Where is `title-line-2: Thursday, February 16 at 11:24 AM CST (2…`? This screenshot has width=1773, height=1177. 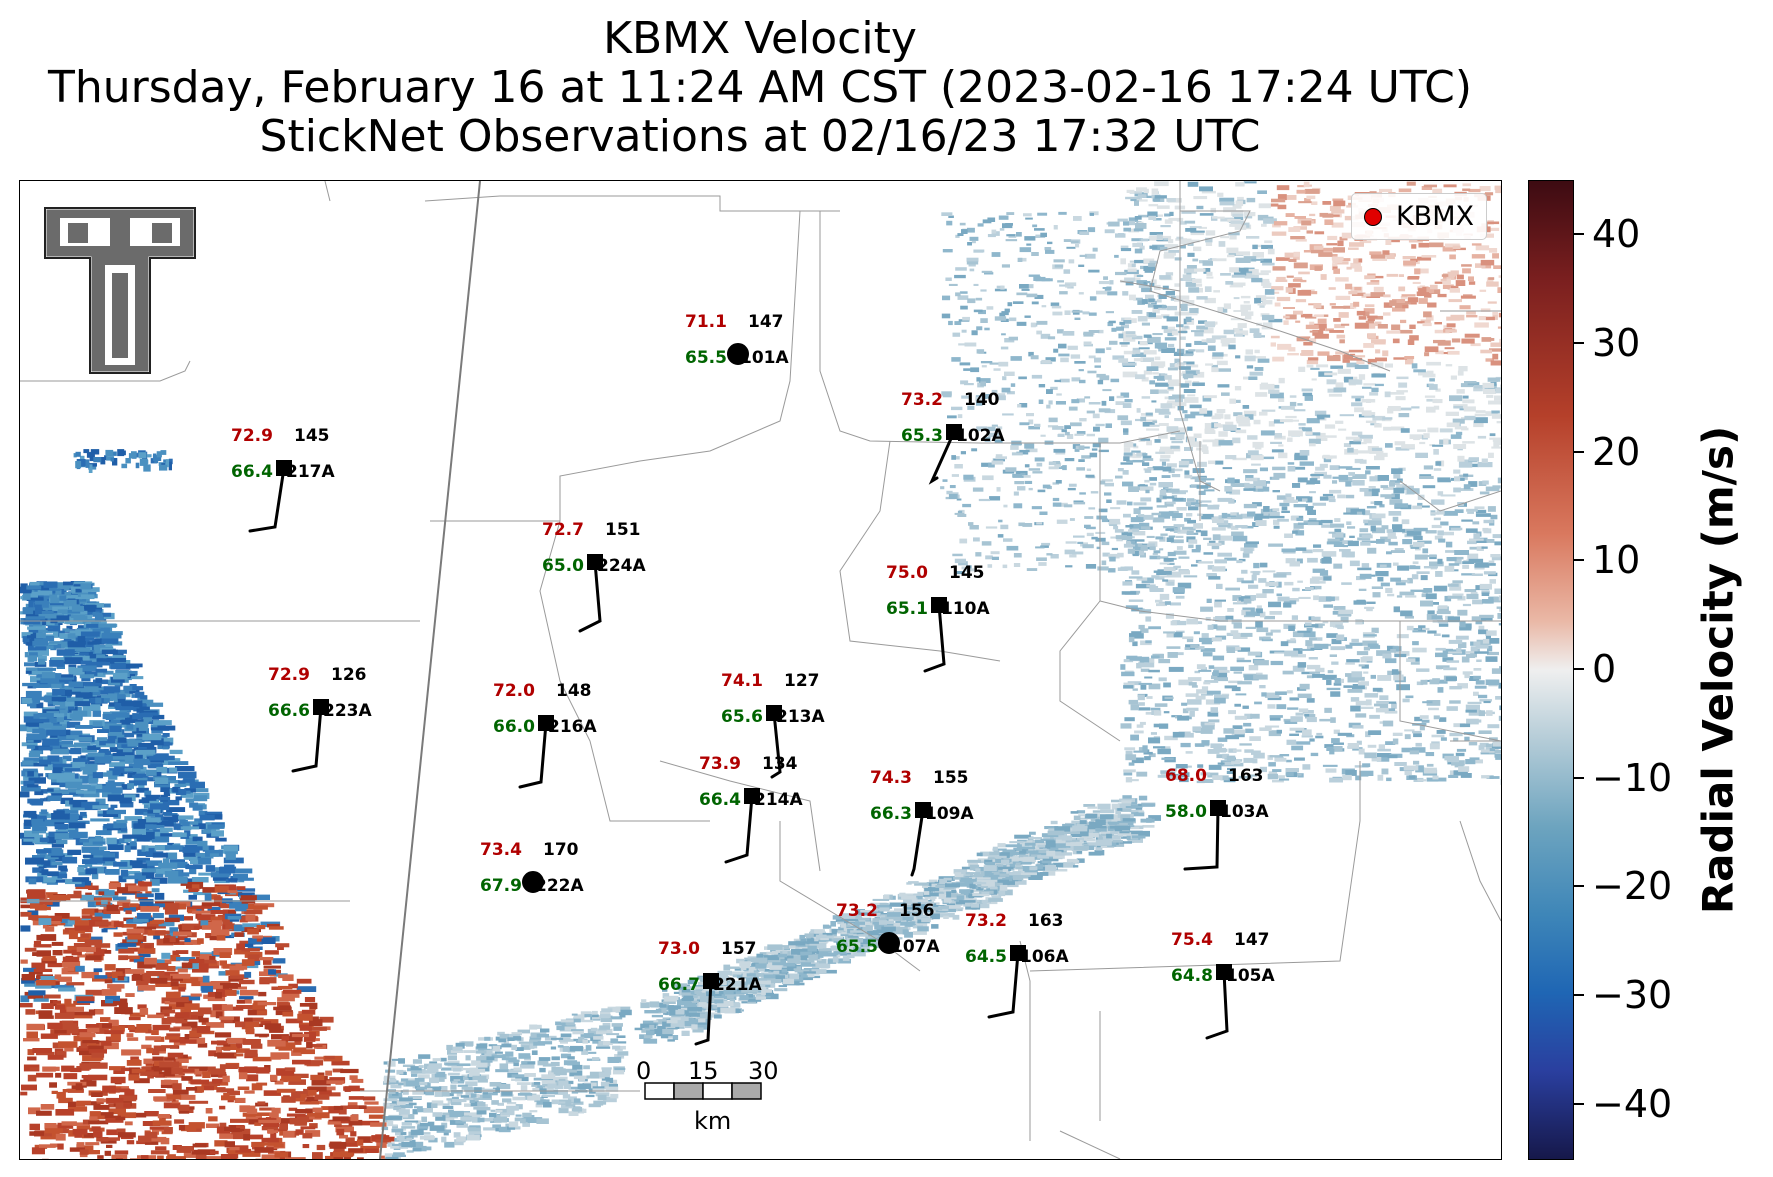 title-line-2: Thursday, February 16 at 11:24 AM CST (2… is located at coordinates (760, 87).